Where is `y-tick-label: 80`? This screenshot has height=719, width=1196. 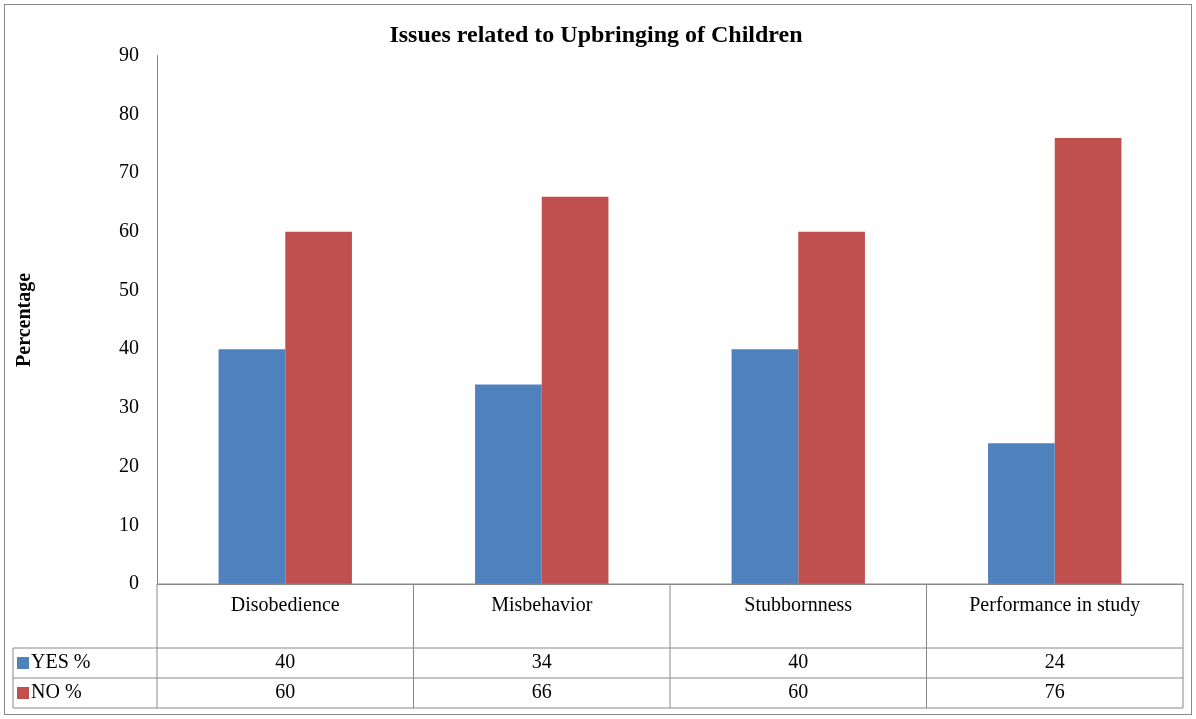
y-tick-label: 80 is located at coordinates (129, 112).